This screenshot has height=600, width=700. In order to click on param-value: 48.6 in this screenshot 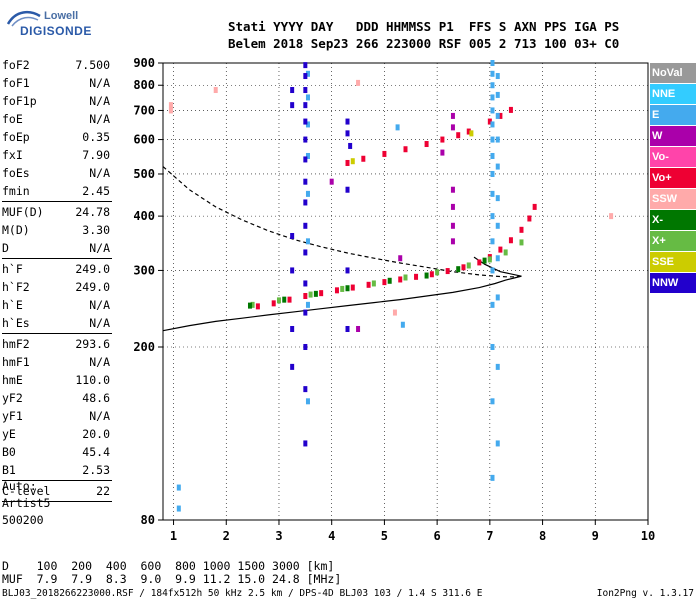, I will do `click(96, 398)`.